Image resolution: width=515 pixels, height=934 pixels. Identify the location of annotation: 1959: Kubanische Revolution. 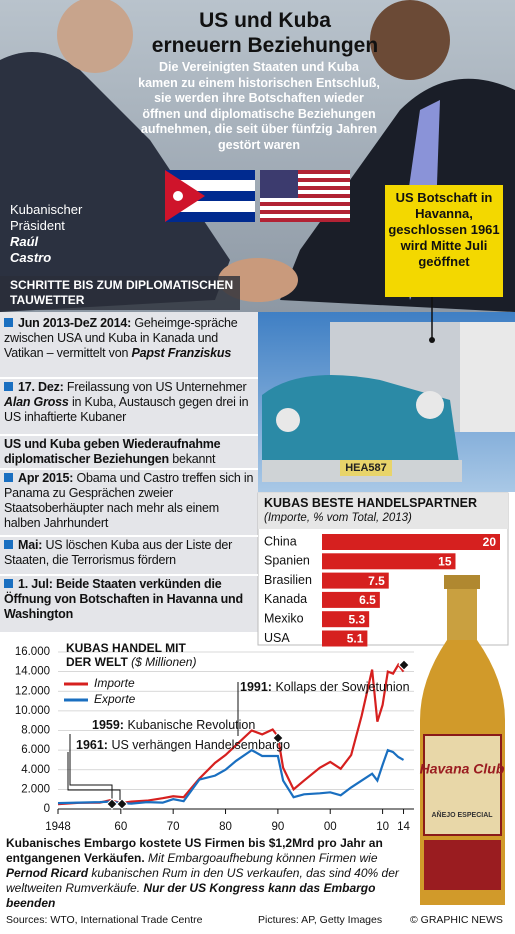
(173, 725).